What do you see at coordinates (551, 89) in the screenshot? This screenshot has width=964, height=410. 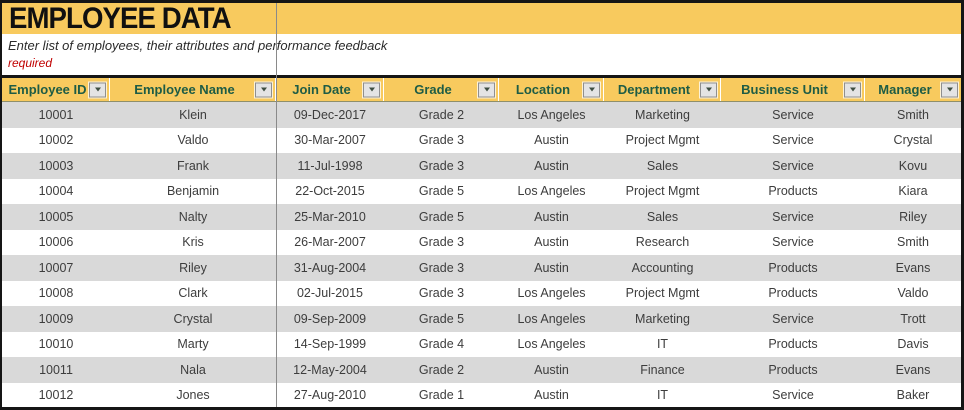 I see `column-header-location: Location` at bounding box center [551, 89].